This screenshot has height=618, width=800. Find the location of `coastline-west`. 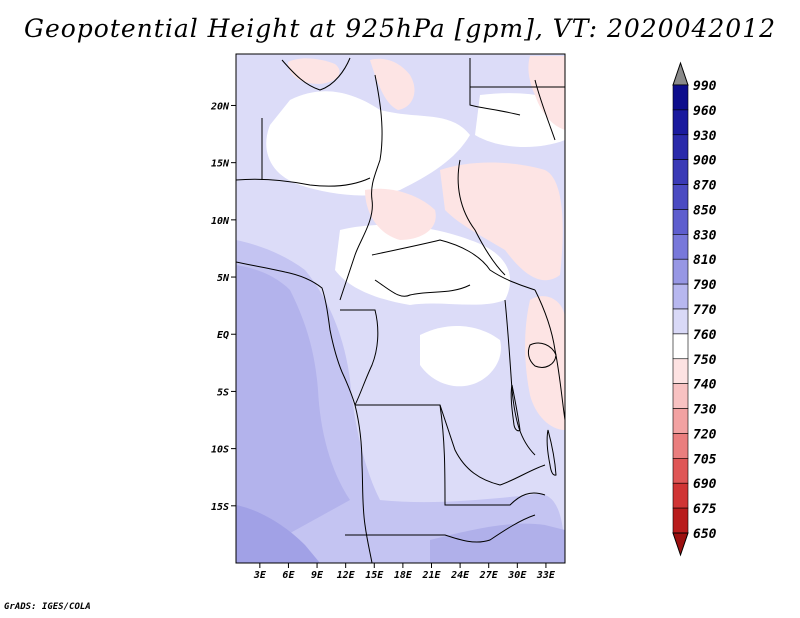

coastline-west is located at coordinates (304, 412).